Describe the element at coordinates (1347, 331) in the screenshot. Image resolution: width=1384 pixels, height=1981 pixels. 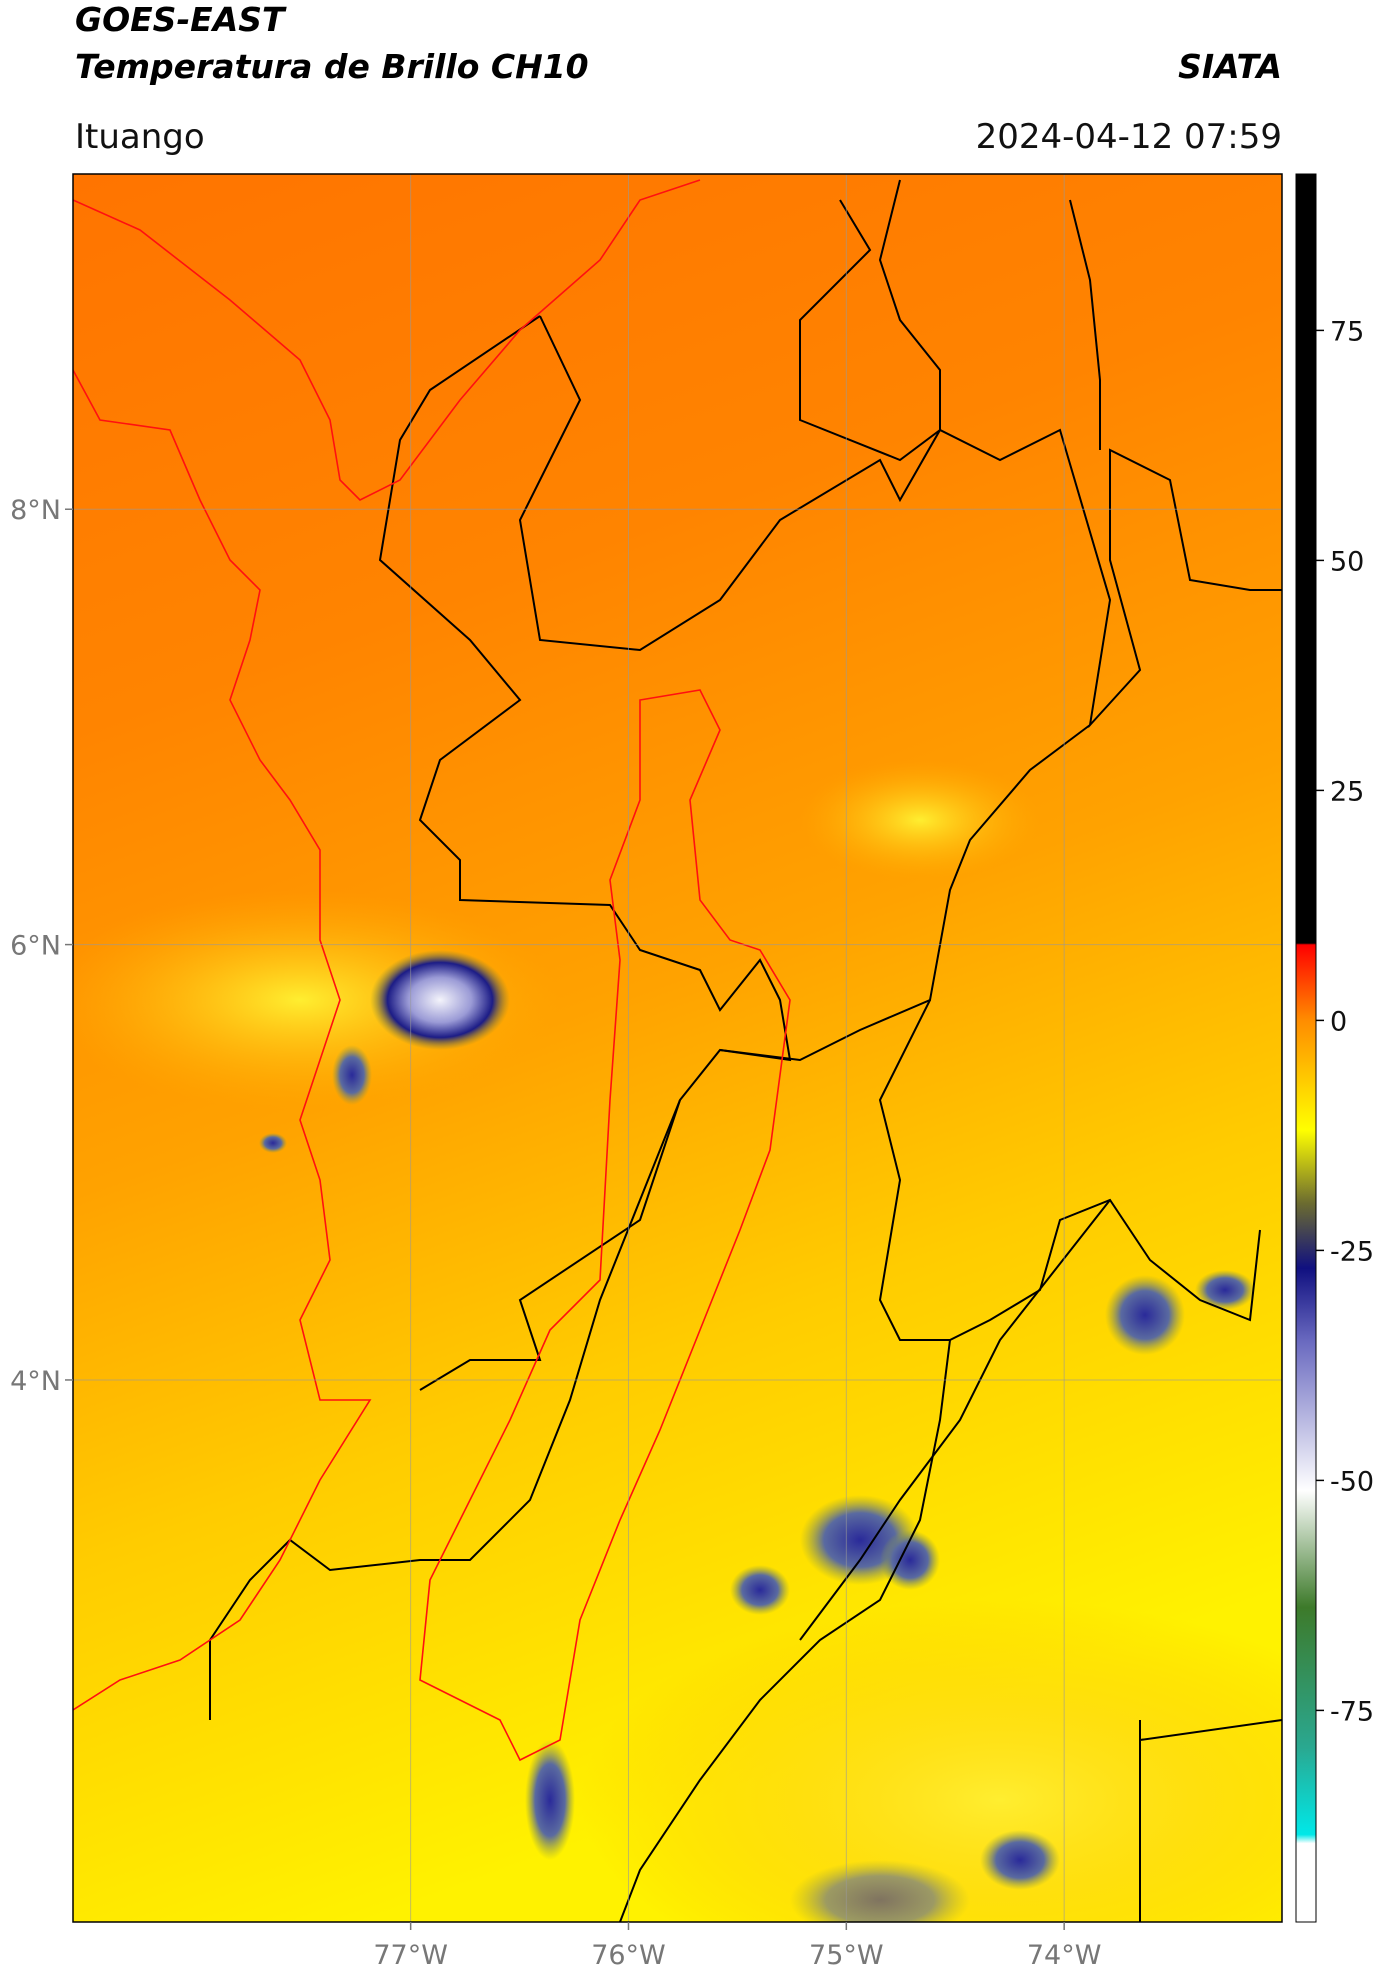
I see `colorbar-tick-label: 75` at that location.